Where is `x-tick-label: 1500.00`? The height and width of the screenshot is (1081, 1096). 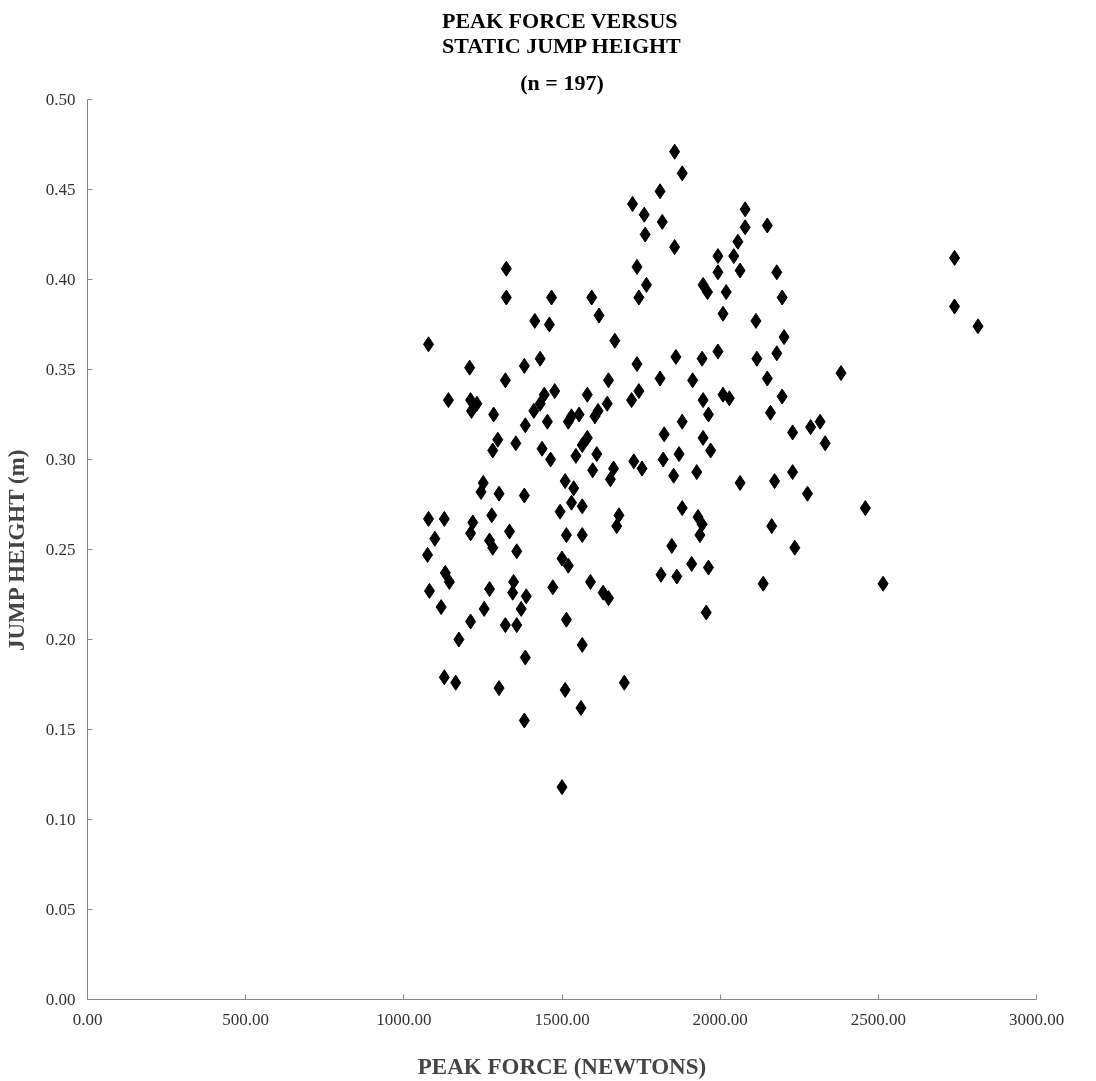
x-tick-label: 1500.00 is located at coordinates (562, 1019).